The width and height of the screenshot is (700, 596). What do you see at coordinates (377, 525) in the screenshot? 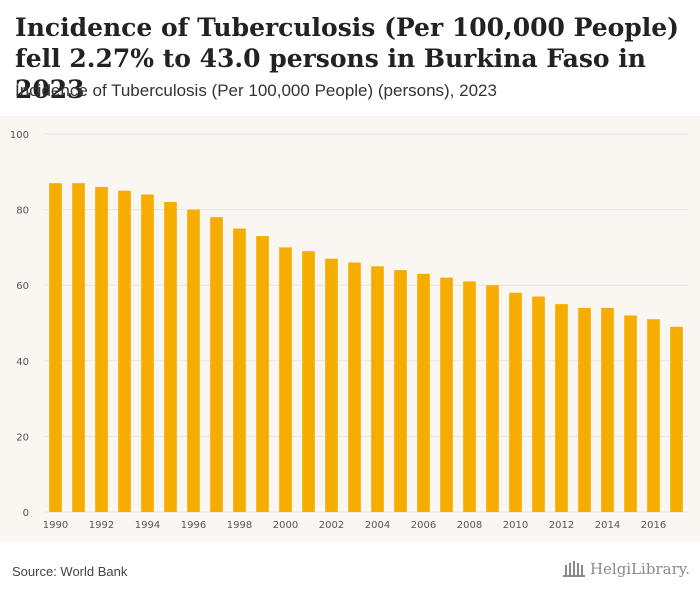
I see `x-tick-label: 2004` at bounding box center [377, 525].